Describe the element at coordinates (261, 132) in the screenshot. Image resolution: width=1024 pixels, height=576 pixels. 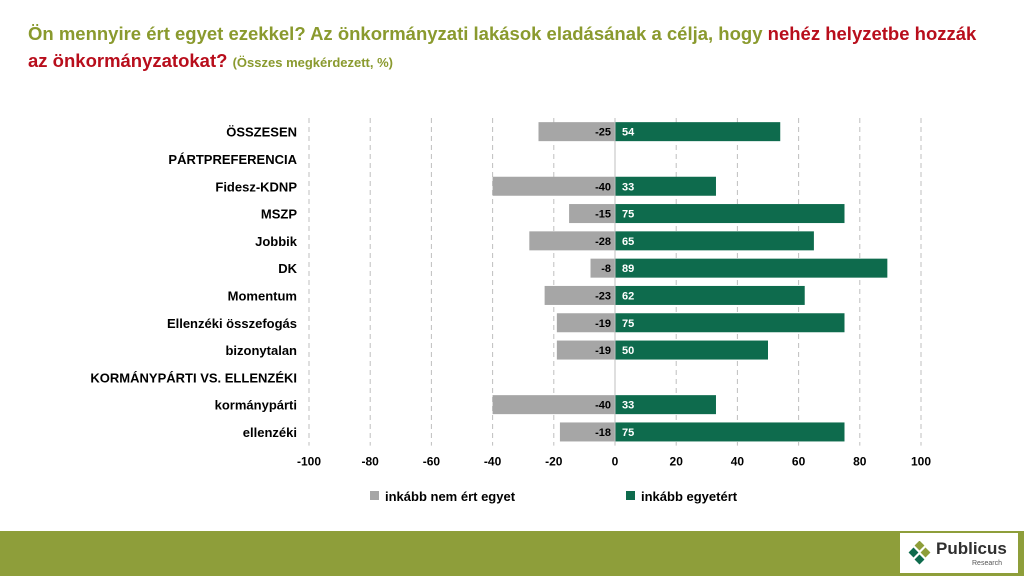
I see `category-label: ÖSSZESEN` at that location.